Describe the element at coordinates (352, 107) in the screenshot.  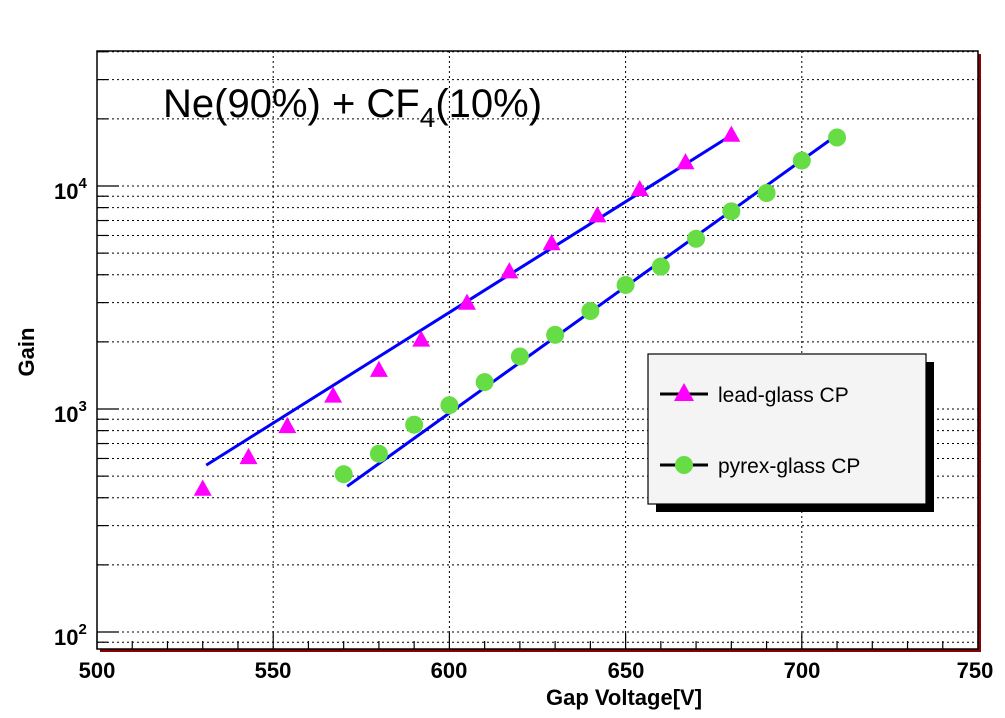
I see `chart-annotation: Ne(90%) + CF4(10%)` at that location.